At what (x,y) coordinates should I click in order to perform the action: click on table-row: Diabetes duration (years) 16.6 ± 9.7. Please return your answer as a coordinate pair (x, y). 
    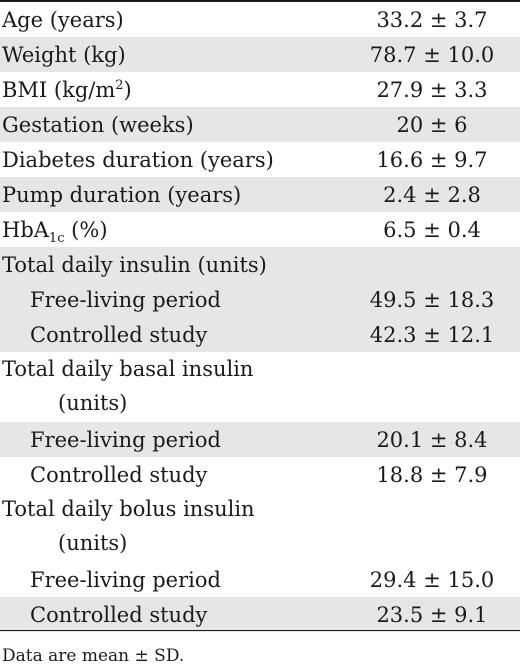
    Looking at the image, I should click on (260, 159).